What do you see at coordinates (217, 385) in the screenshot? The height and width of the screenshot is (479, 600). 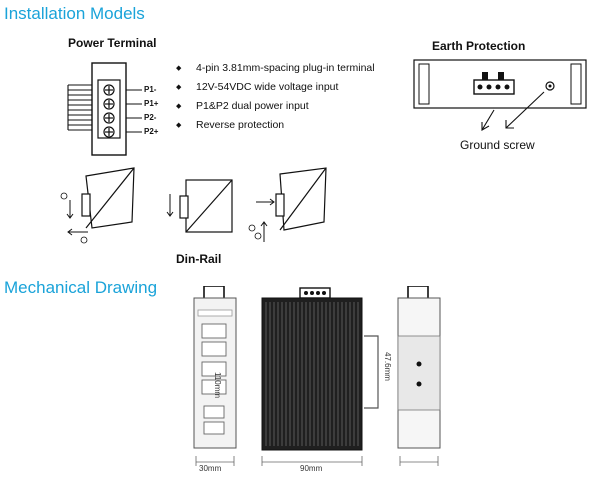 I see `height-label: 110mm` at bounding box center [217, 385].